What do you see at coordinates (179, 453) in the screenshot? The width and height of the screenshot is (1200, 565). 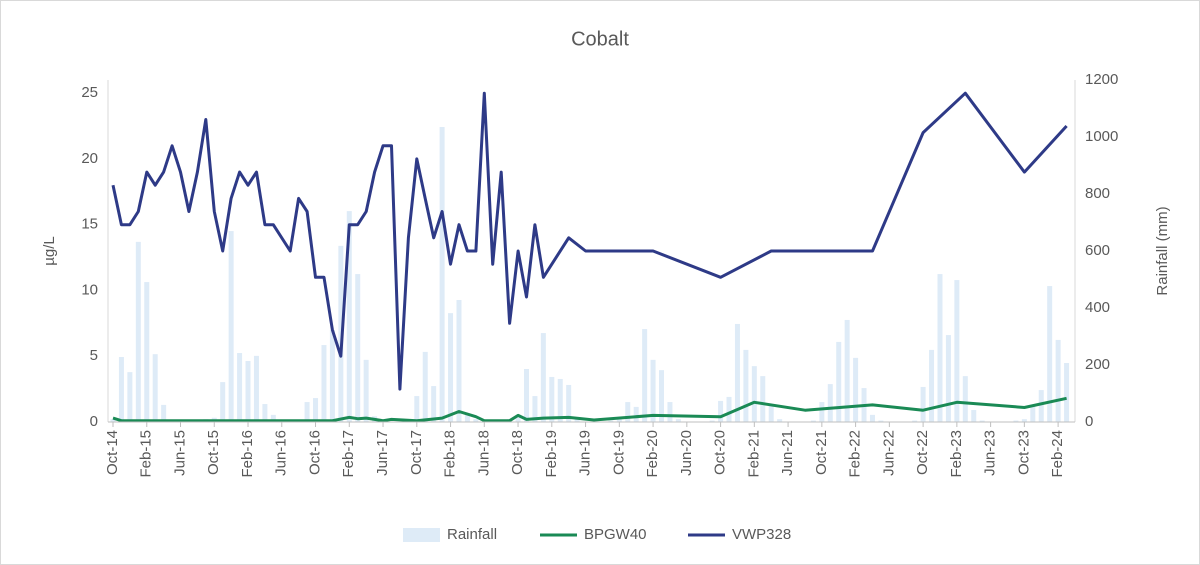 I see `x-tick-label: Jun-15` at bounding box center [179, 453].